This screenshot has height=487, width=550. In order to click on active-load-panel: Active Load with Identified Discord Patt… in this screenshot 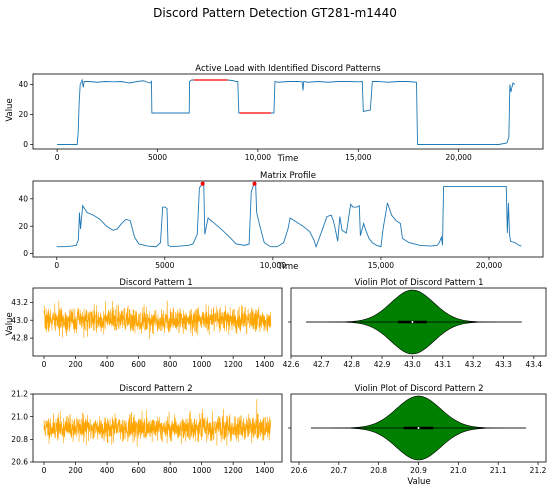, I will do `click(193, 114)`.